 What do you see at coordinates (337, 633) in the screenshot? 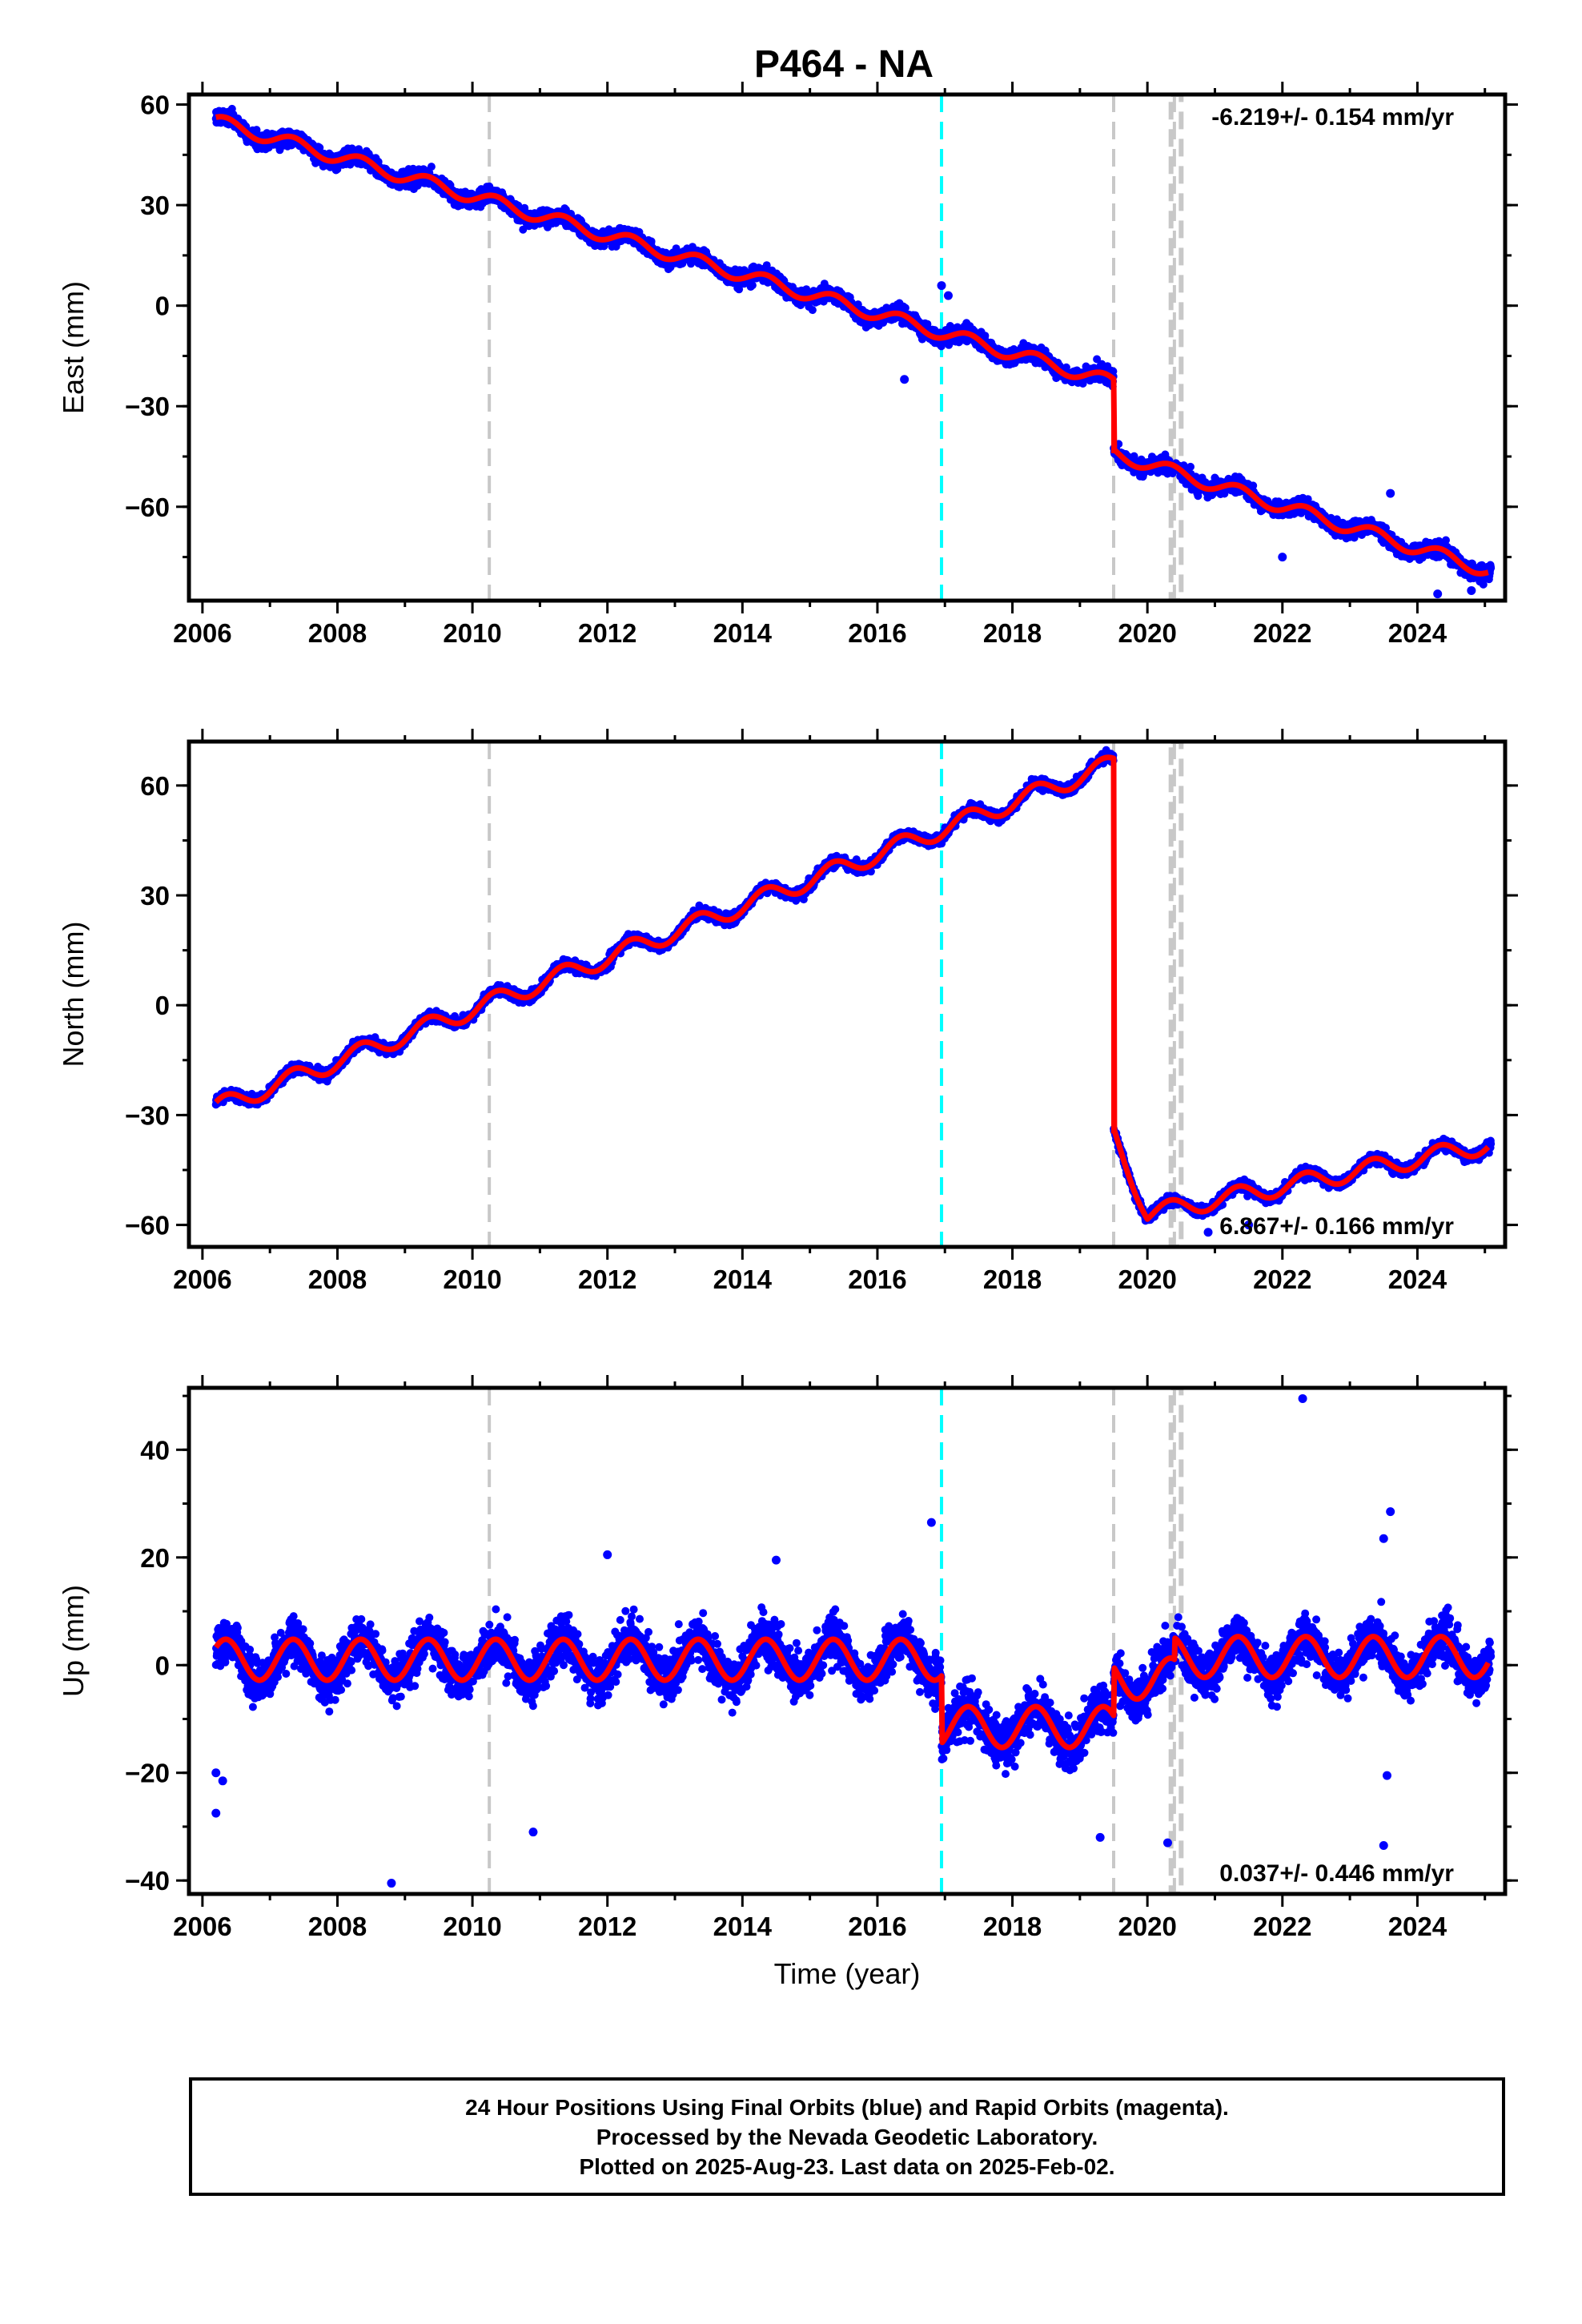
I see `x-tick-label: 2008` at bounding box center [337, 633].